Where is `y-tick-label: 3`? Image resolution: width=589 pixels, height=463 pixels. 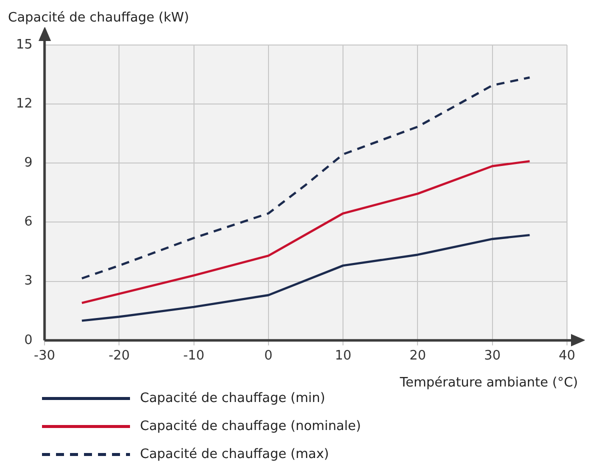
y-tick-label: 3 is located at coordinates (28, 281).